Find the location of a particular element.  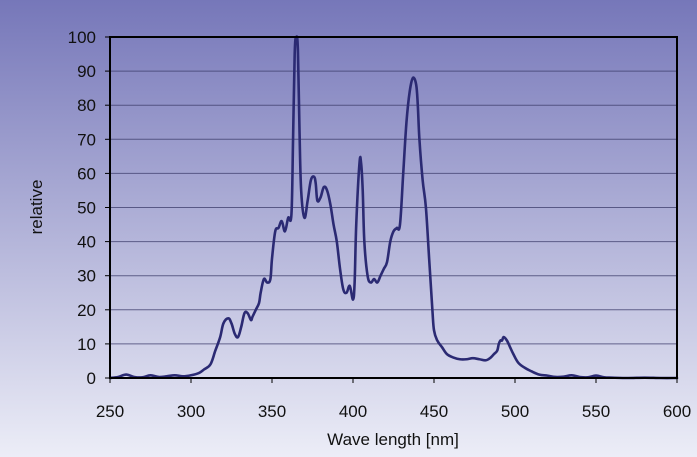

y-tick-label-60: 60 is located at coordinates (86, 173).